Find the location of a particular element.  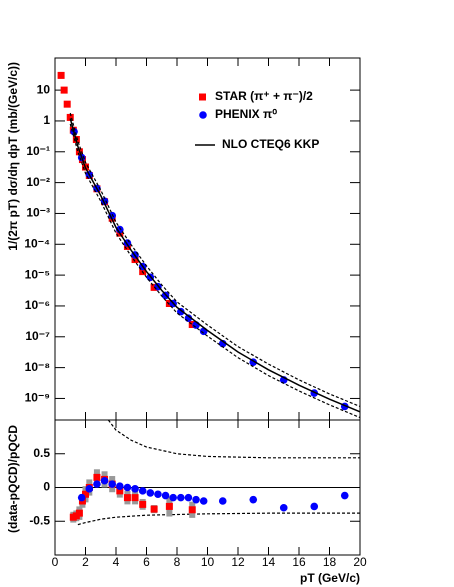

x-axis-label: pT (GeV/c) is located at coordinates (330, 578).